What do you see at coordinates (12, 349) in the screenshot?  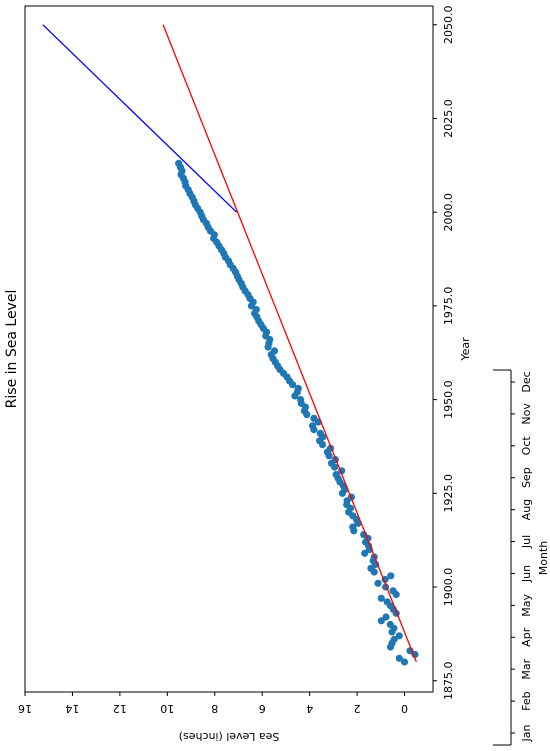 I see `chart-title: Rise in Sea Level` at bounding box center [12, 349].